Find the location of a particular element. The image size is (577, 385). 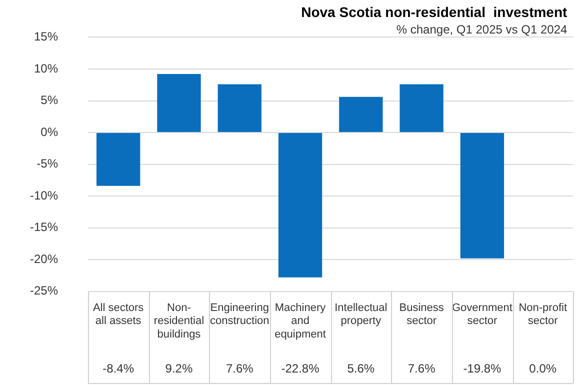

chart-title: Nova Scotia non-residential investment is located at coordinates (434, 12).